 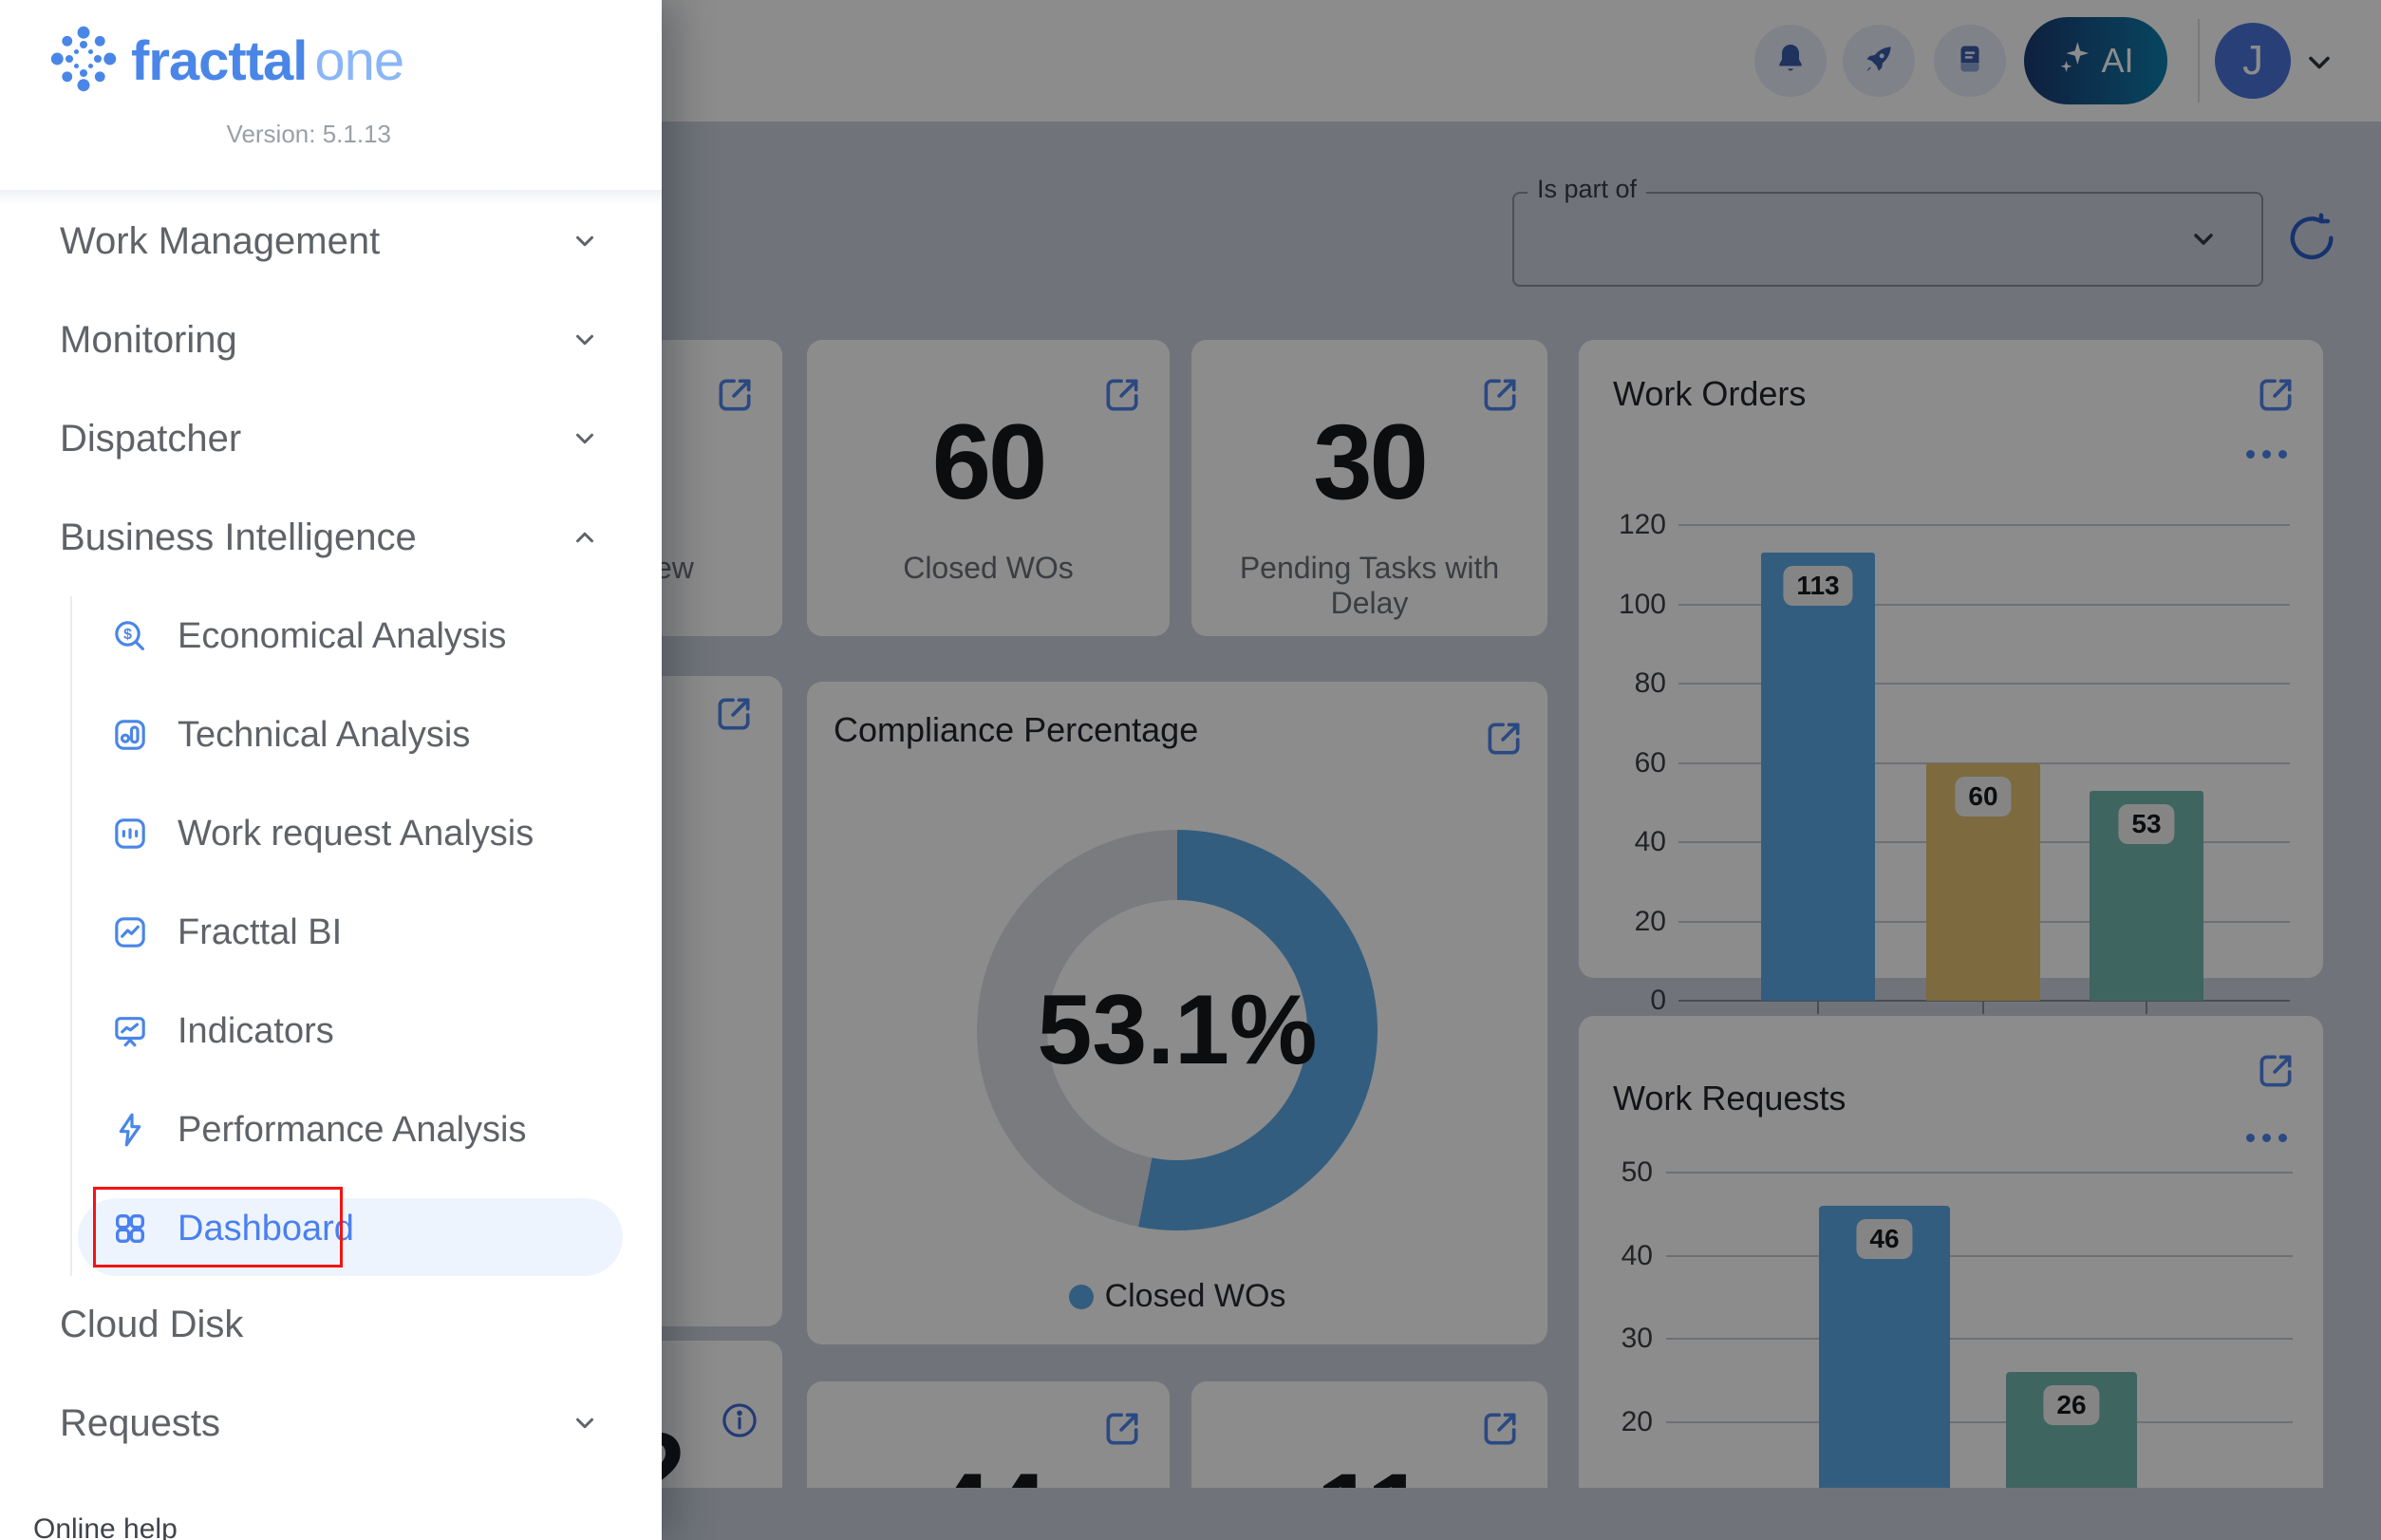 I want to click on y-axis-tick-label: 30, so click(x=1637, y=1339).